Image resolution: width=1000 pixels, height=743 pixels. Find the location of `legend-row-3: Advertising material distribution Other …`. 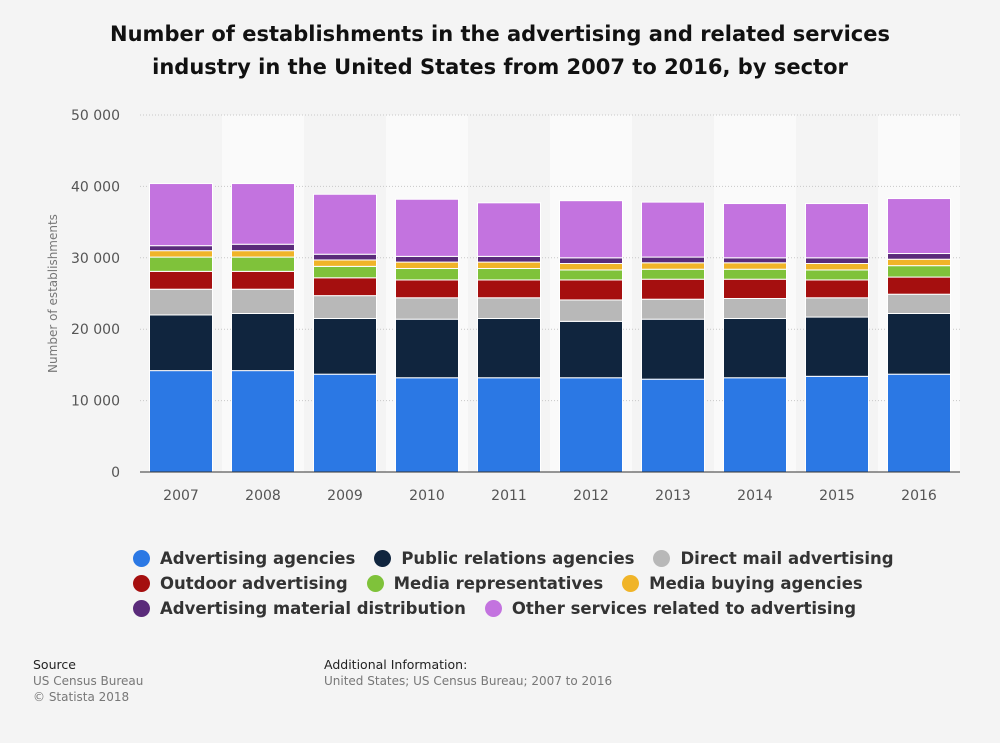

legend-row-3: Advertising material distribution Other … is located at coordinates (543, 608).